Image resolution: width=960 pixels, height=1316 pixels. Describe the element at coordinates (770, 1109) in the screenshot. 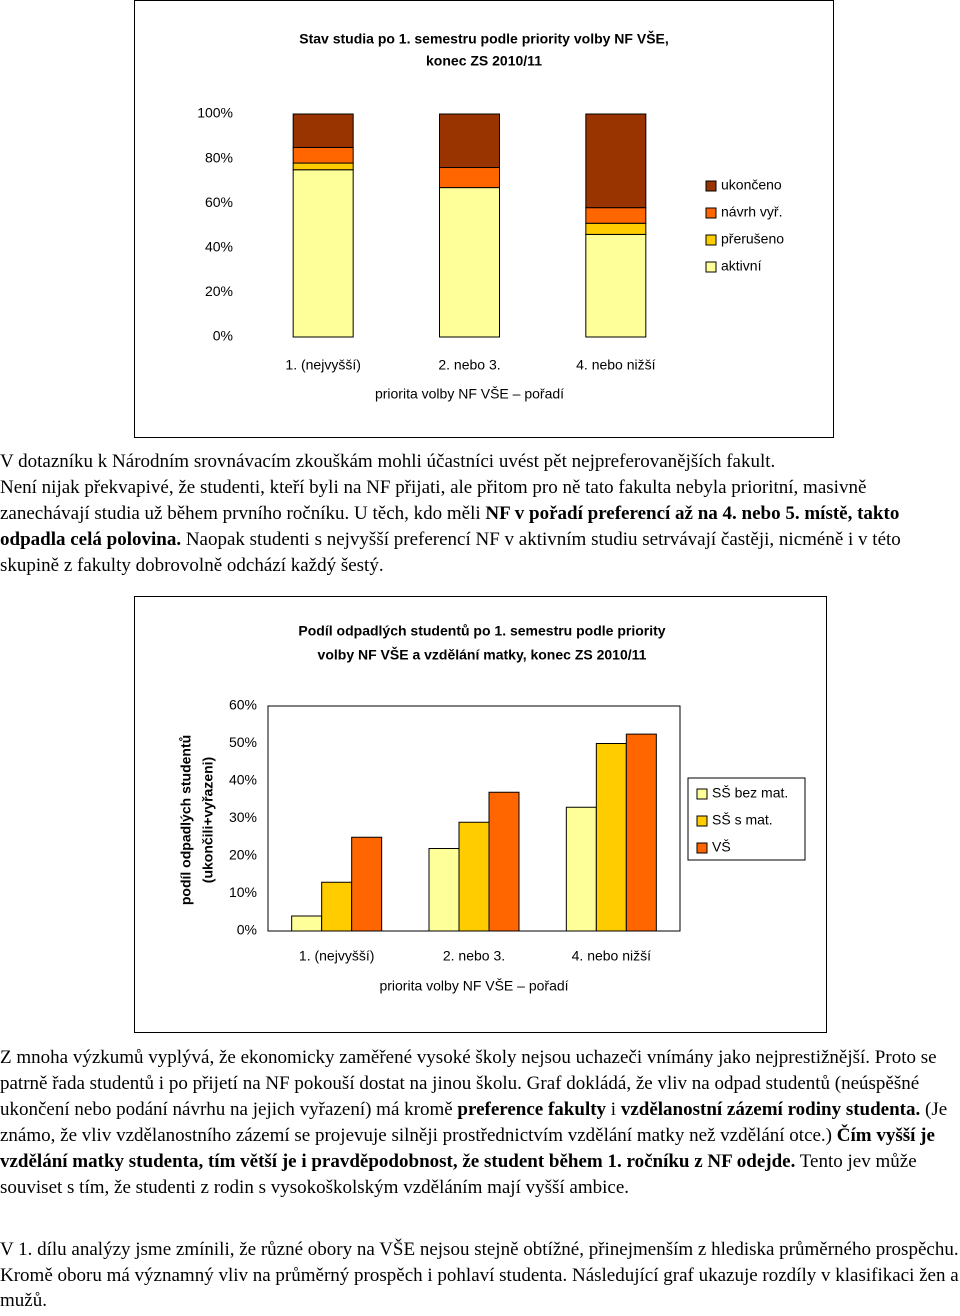

I see `text-run: vzdělanostní zázemí rodiny studenta.` at that location.